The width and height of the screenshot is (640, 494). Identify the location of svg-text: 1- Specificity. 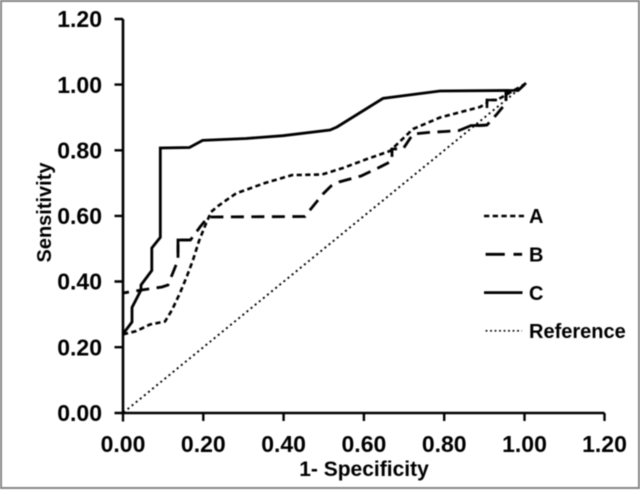
(364, 469).